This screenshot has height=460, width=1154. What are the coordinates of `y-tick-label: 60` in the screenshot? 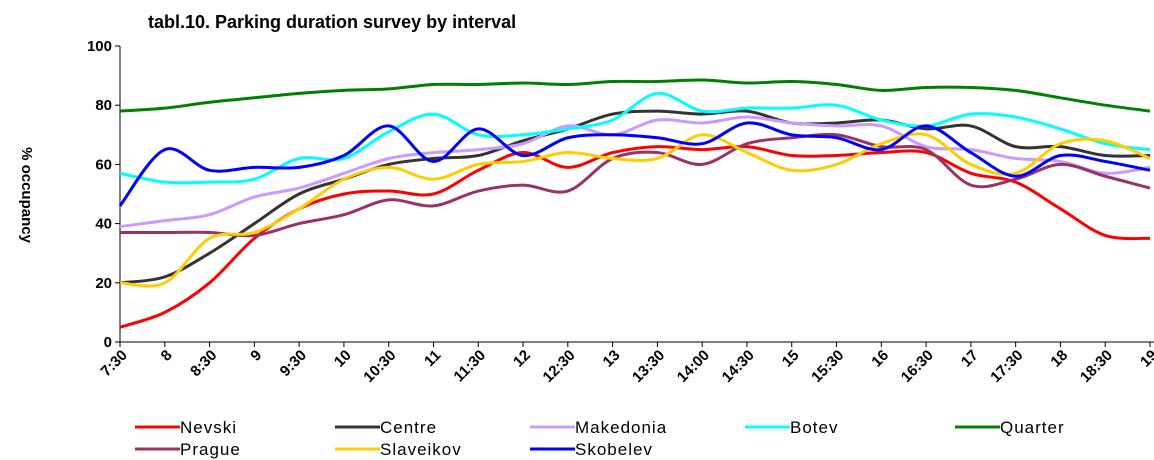 It's located at (103, 164).